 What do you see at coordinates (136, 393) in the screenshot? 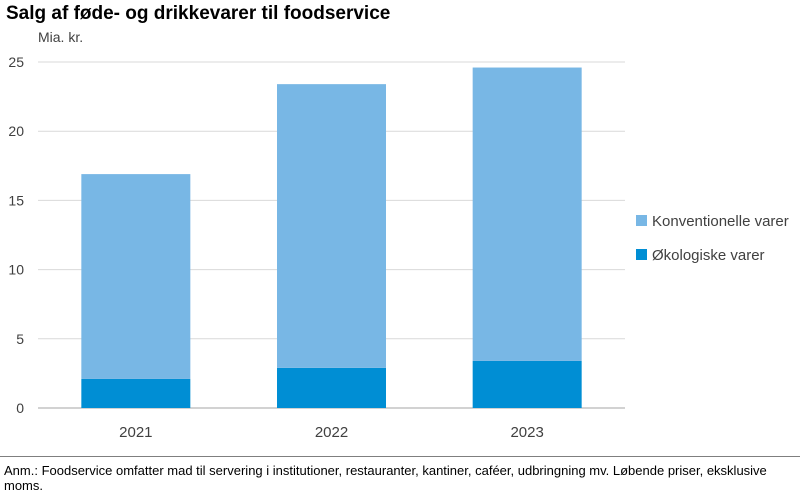
I see `bar--kologiske-varer-2021` at bounding box center [136, 393].